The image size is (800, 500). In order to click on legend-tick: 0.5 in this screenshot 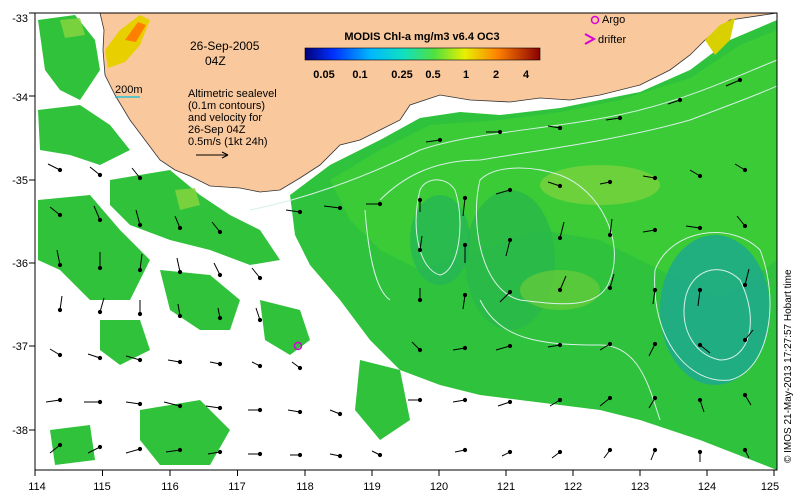, I will do `click(432, 75)`.